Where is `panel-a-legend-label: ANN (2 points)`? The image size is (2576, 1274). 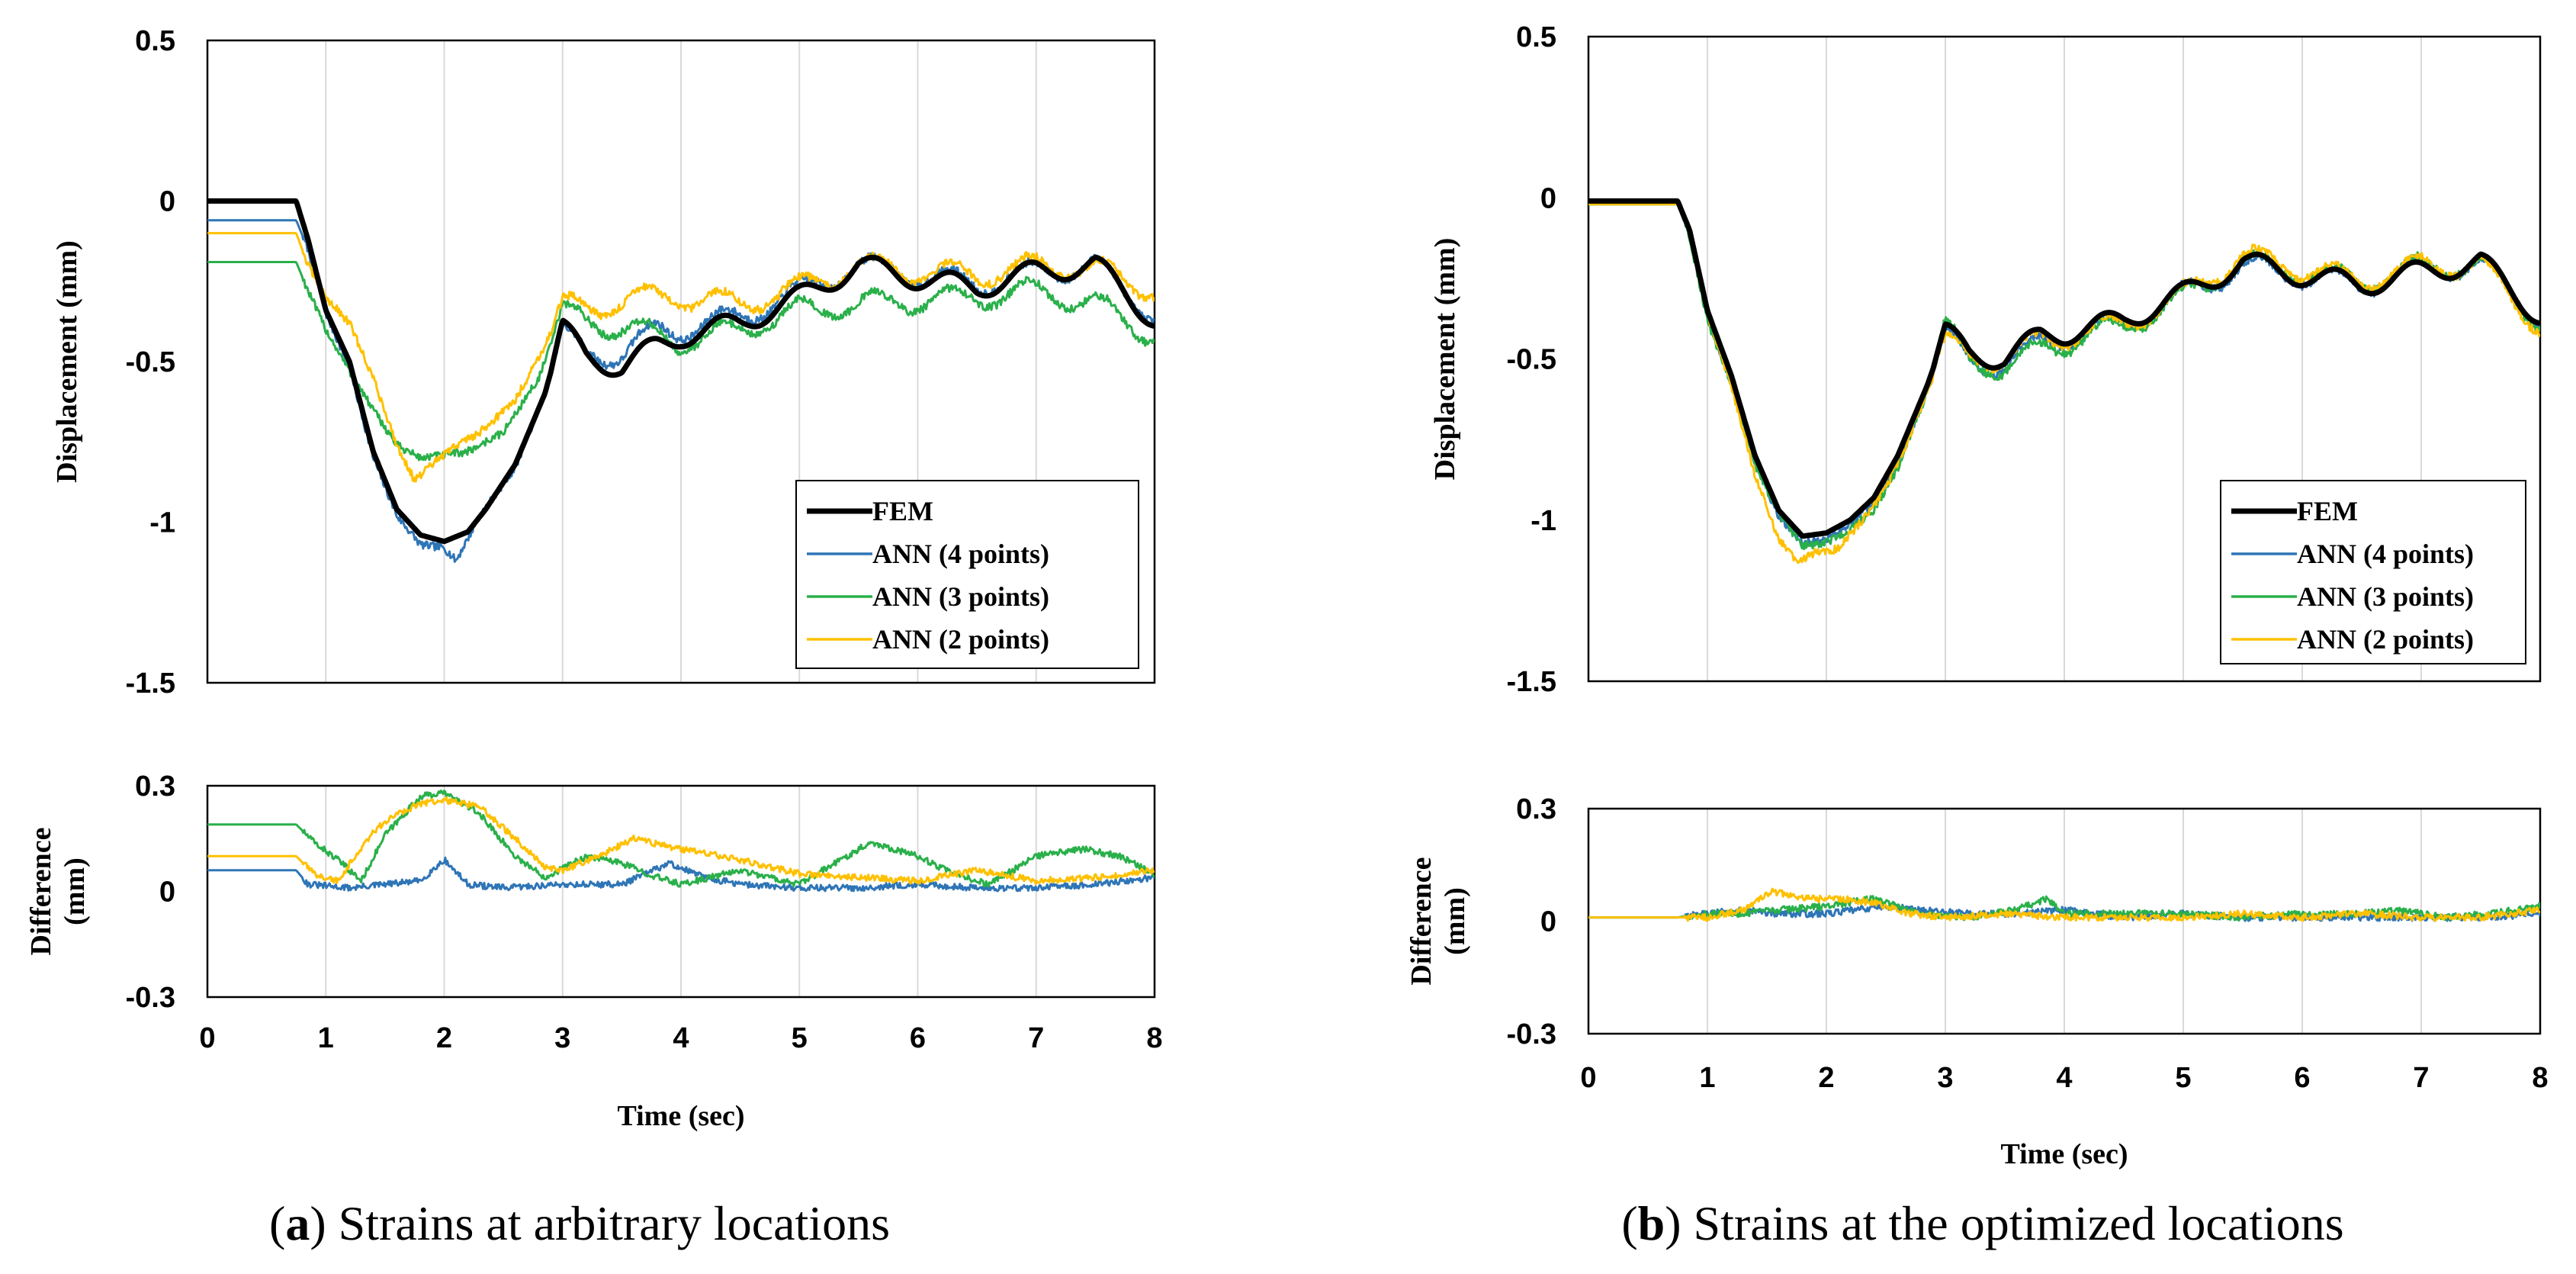
panel-a-legend-label: ANN (2 points) is located at coordinates (960, 639).